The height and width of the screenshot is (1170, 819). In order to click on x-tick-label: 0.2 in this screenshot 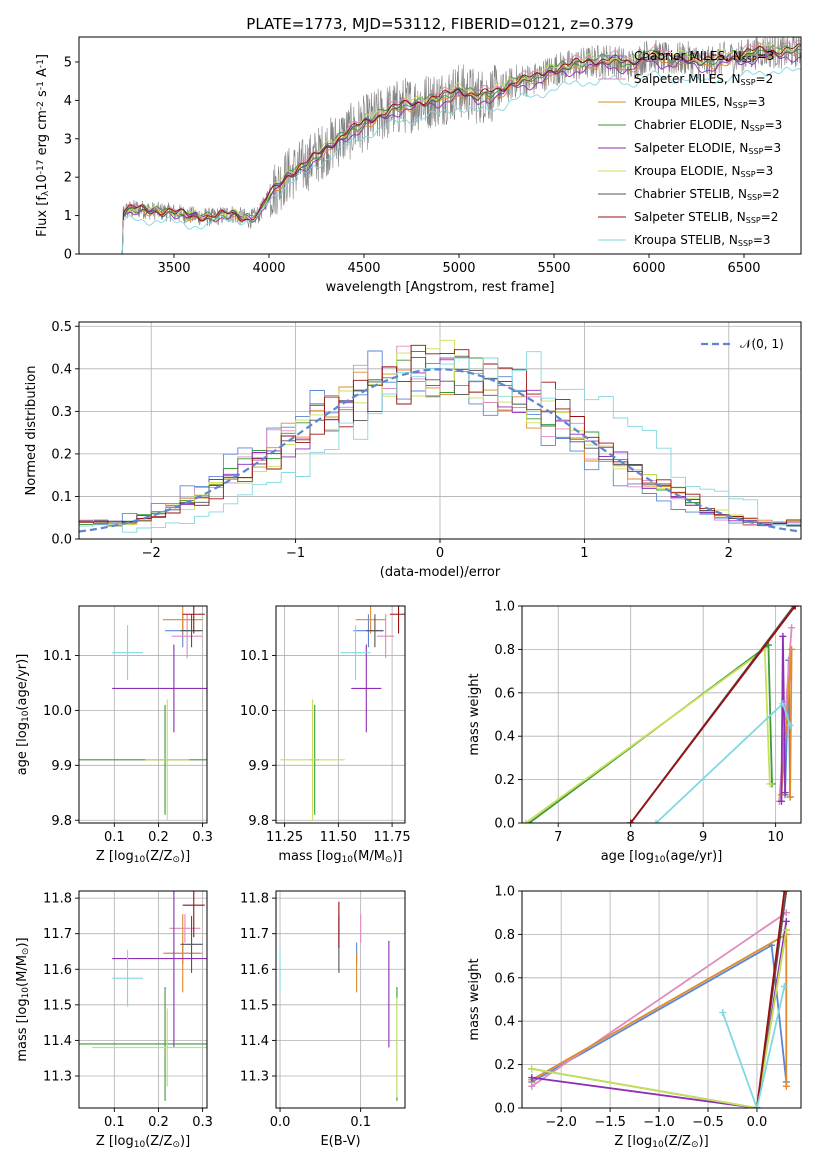, I will do `click(158, 1122)`.